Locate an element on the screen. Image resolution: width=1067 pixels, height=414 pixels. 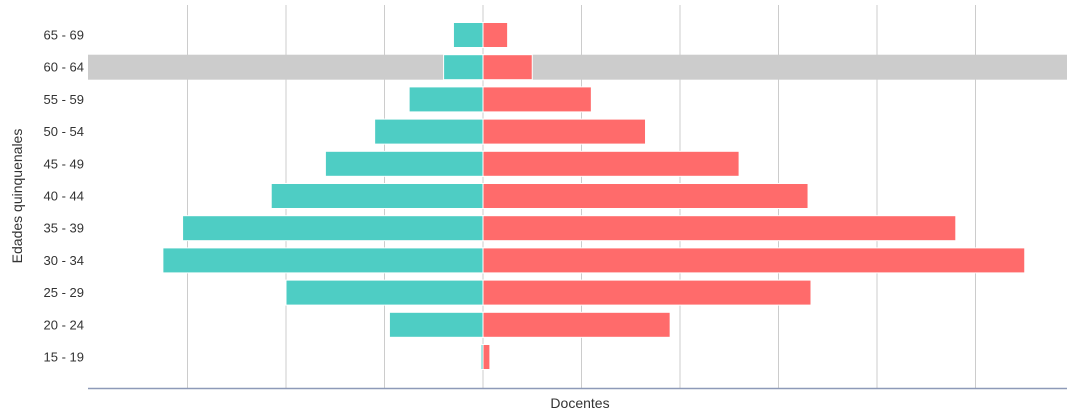
y-tick-label: 55 - 59 is located at coordinates (64, 99).